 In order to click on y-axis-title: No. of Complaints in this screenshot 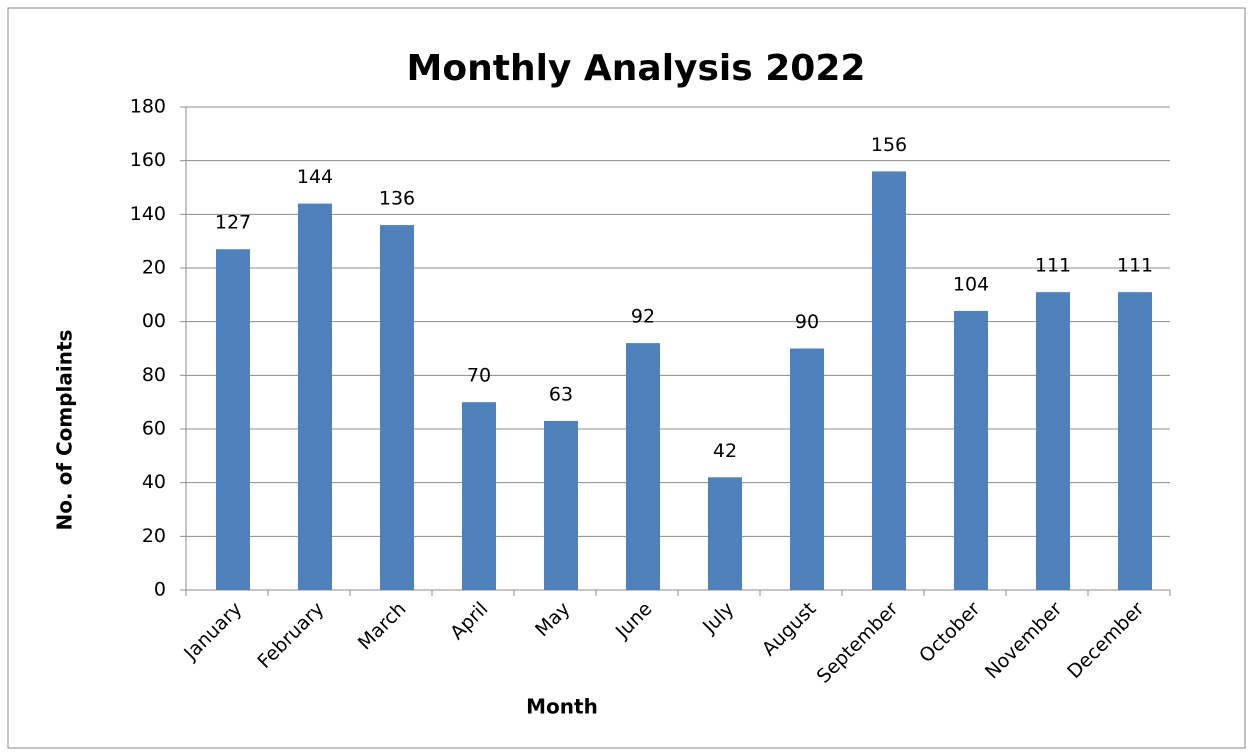, I will do `click(65, 430)`.